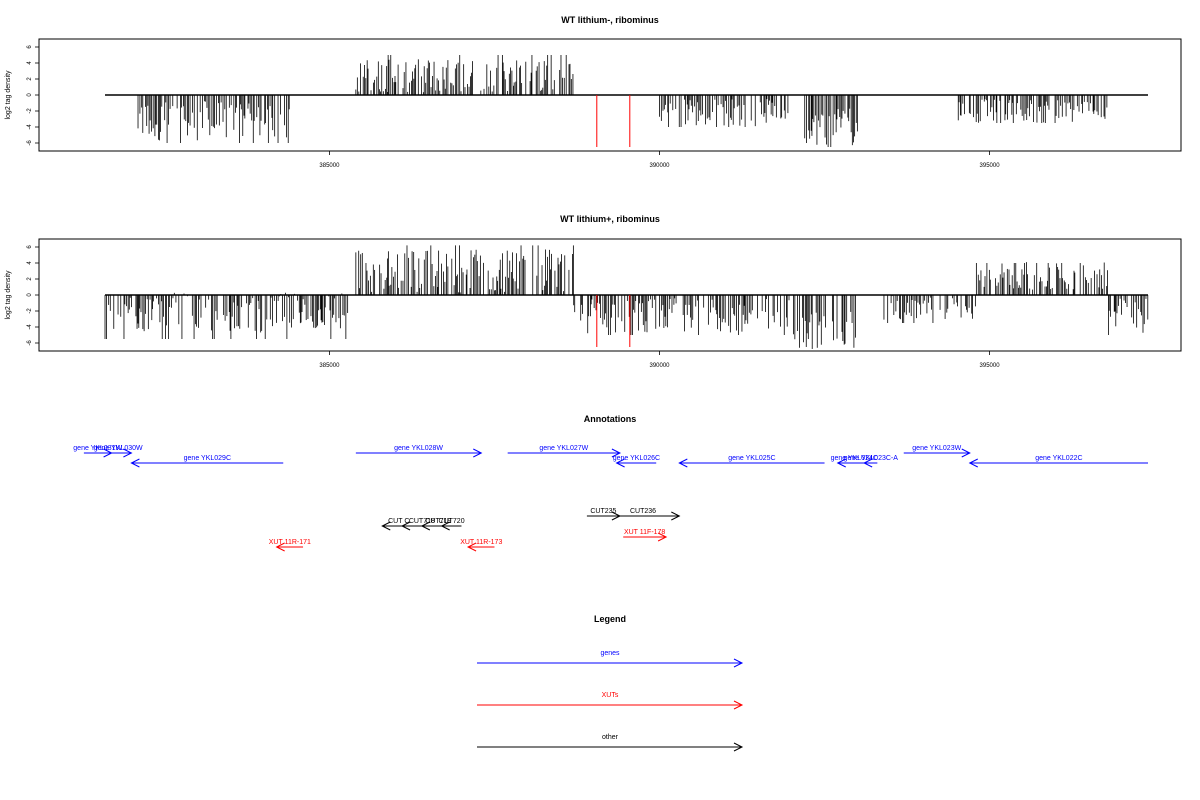 The width and height of the screenshot is (1200, 800). Describe the element at coordinates (329, 366) in the screenshot. I see `panel-2-xtick-label: 385000` at that location.